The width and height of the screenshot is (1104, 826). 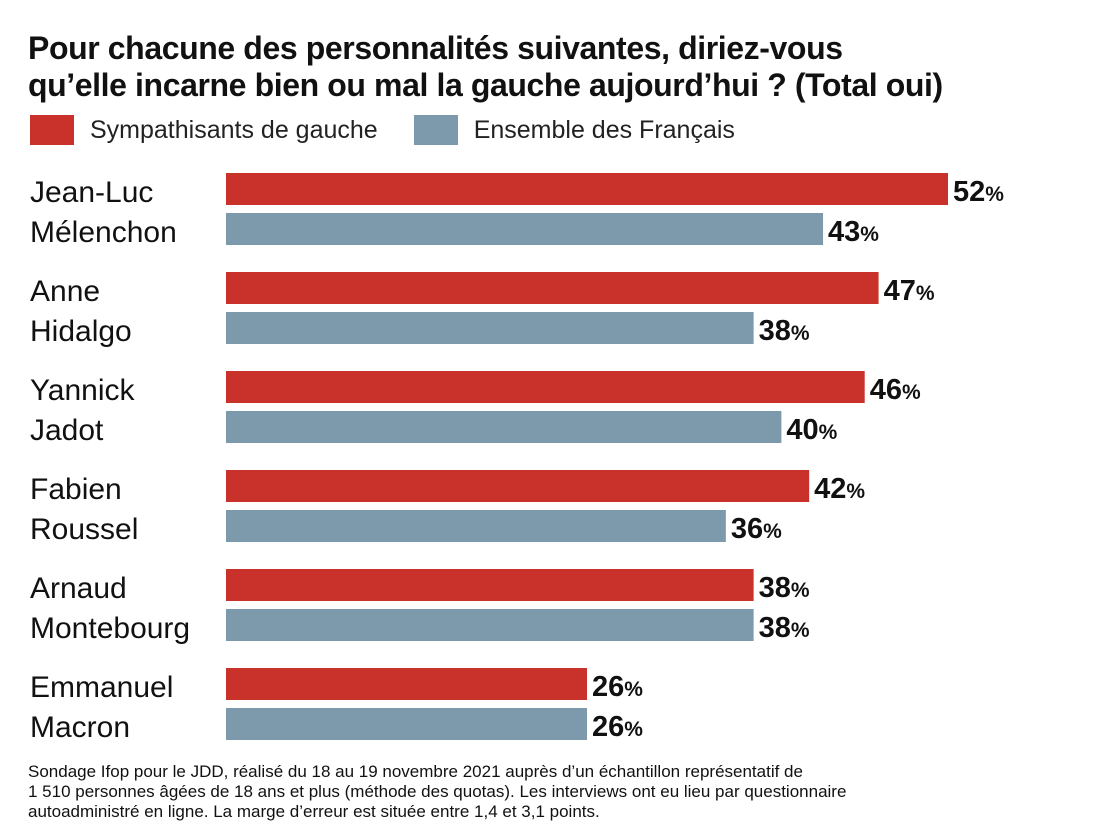 What do you see at coordinates (784, 331) in the screenshot?
I see `value-label-anne-hidalgo-ensemble: 38%` at bounding box center [784, 331].